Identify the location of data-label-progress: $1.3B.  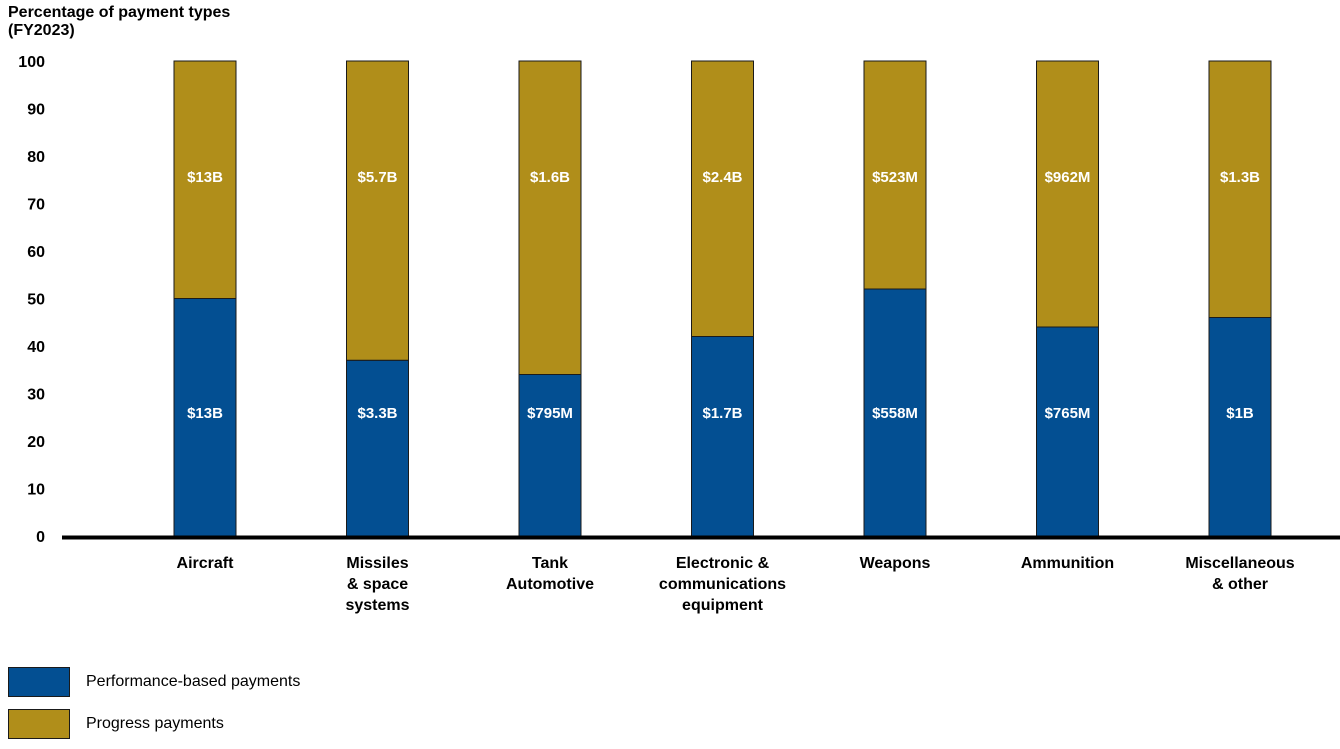
(1240, 177).